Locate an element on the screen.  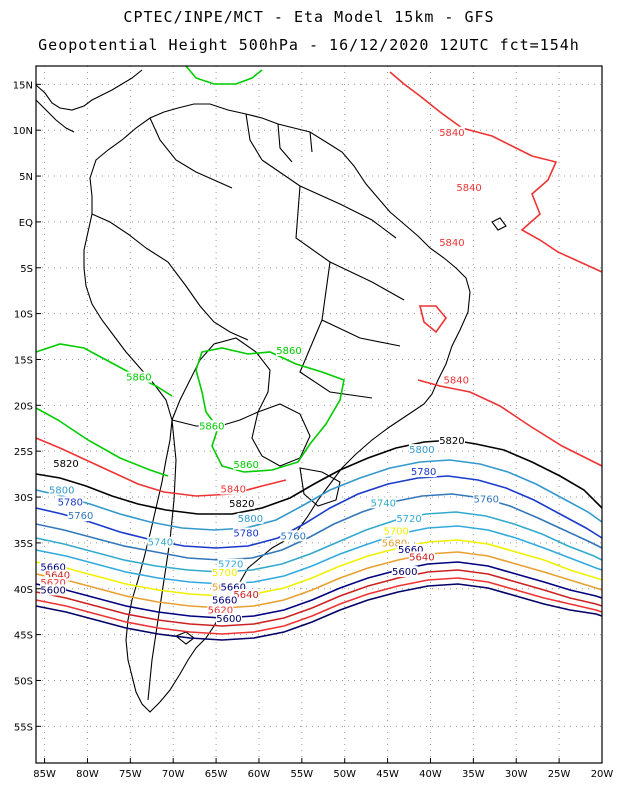
lon-tick-label: 50W is located at coordinates (344, 774).